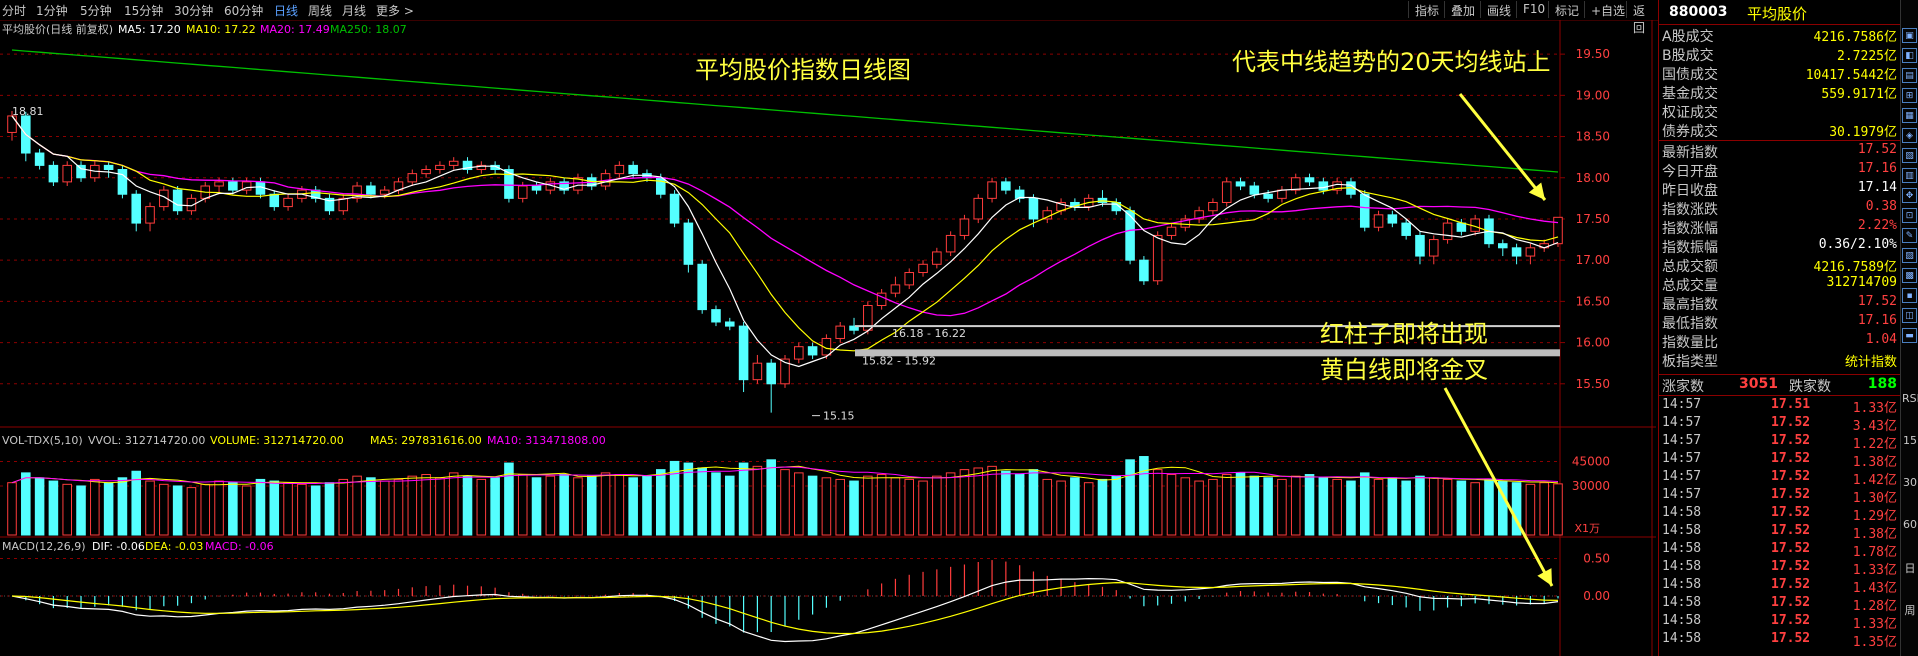  I want to click on side-tool-icon: ⊞, so click(1909, 95).